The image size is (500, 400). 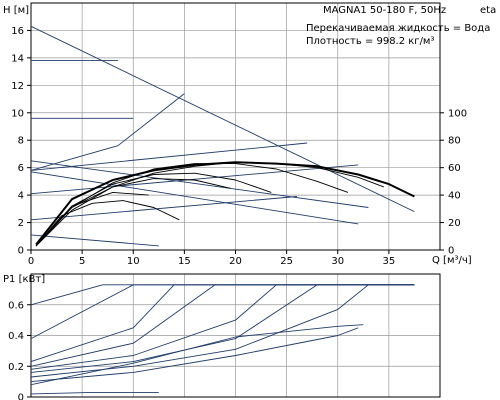 What do you see at coordinates (389, 261) in the screenshot?
I see `x-tick-label: 35` at bounding box center [389, 261].